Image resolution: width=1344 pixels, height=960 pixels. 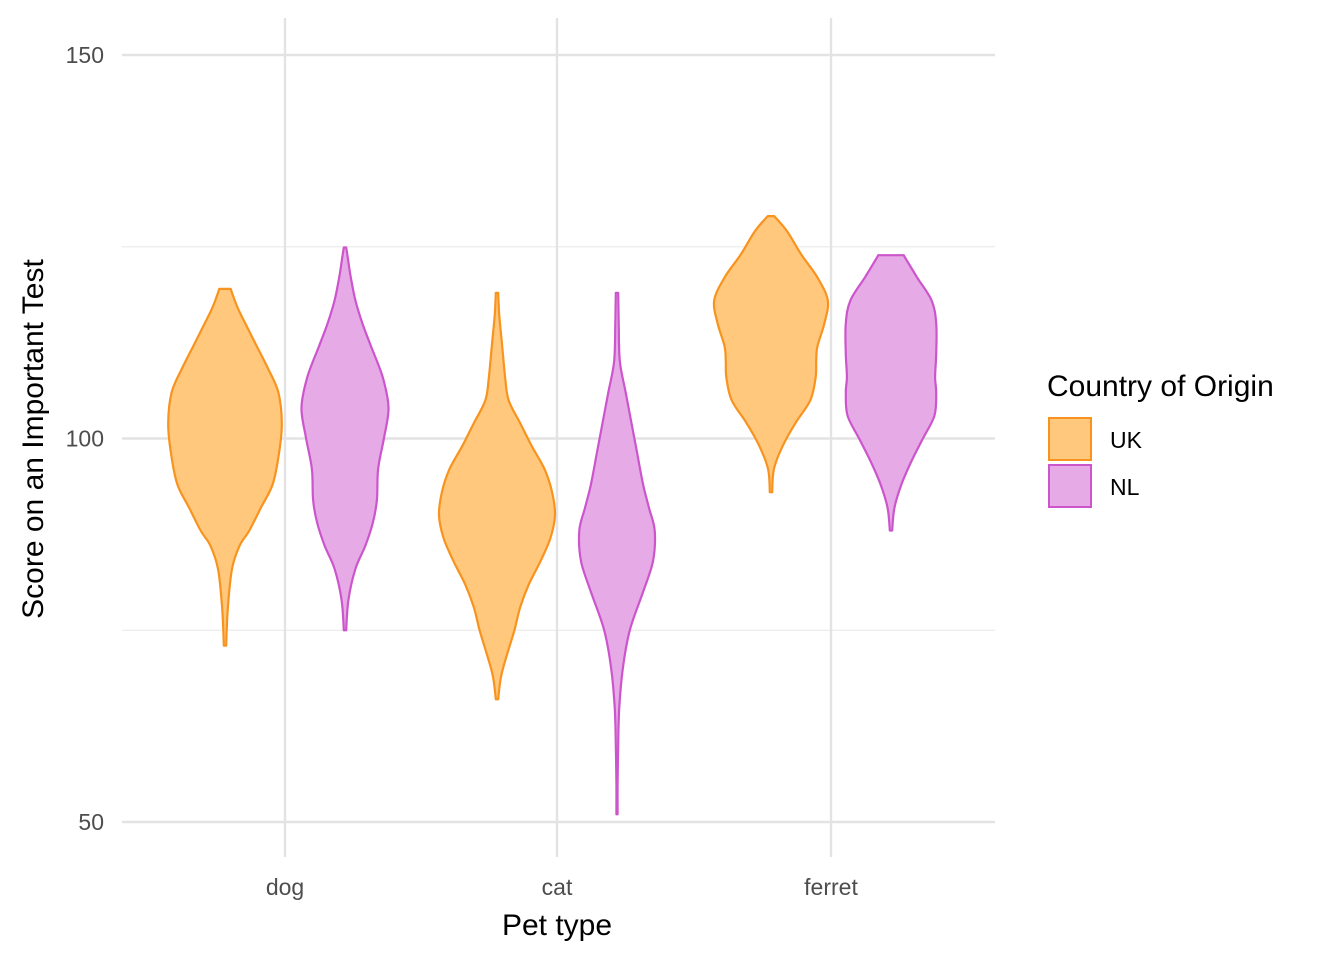 What do you see at coordinates (1125, 487) in the screenshot?
I see `legend-label-nl: NL` at bounding box center [1125, 487].